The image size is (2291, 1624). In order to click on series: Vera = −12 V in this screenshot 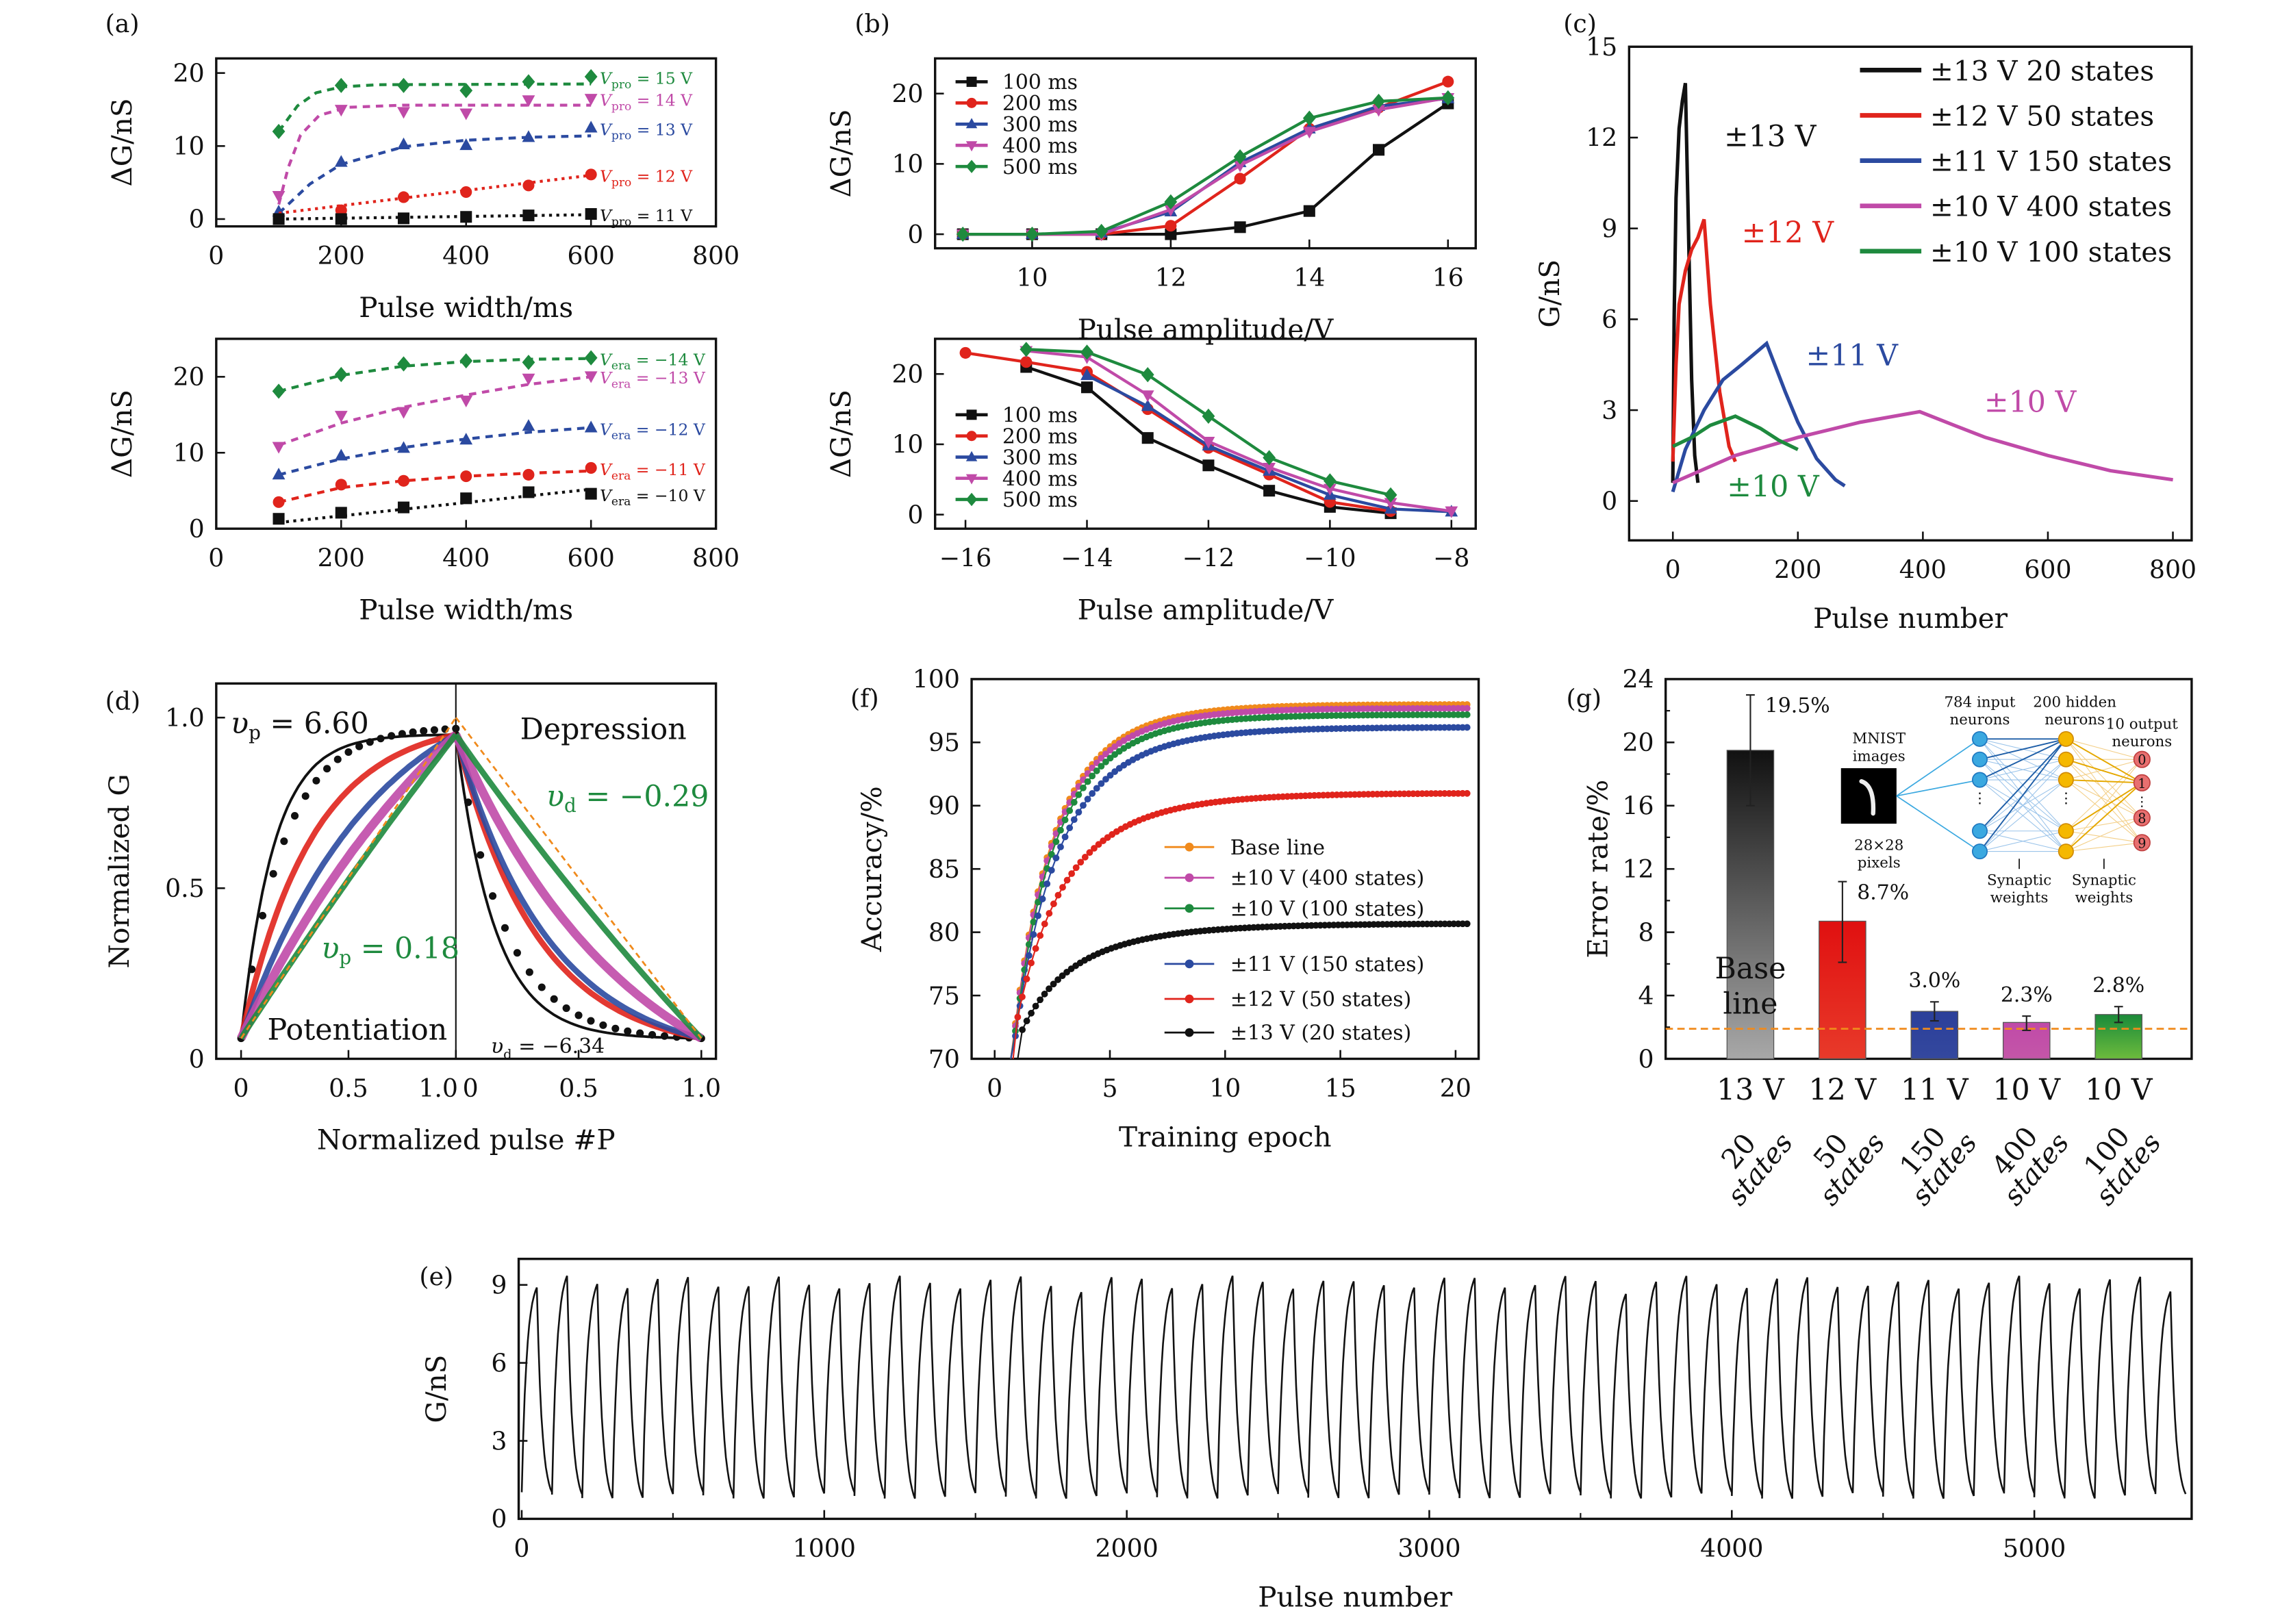, I will do `click(489, 449)`.